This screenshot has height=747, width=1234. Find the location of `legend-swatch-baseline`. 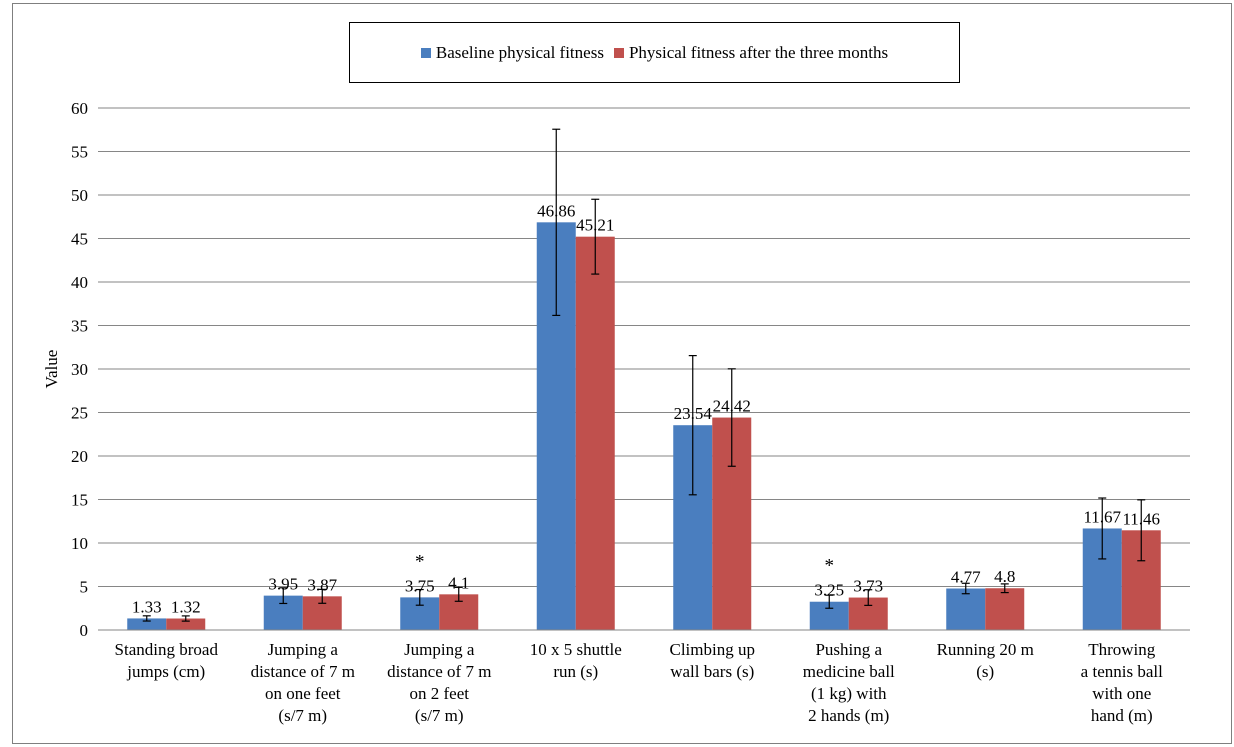

legend-swatch-baseline is located at coordinates (425, 52).